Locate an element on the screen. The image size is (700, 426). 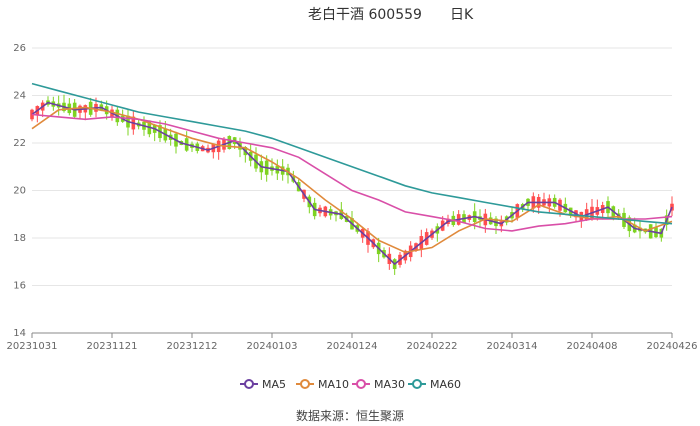
legend-label-ma30: MA30 is located at coordinates (389, 384).